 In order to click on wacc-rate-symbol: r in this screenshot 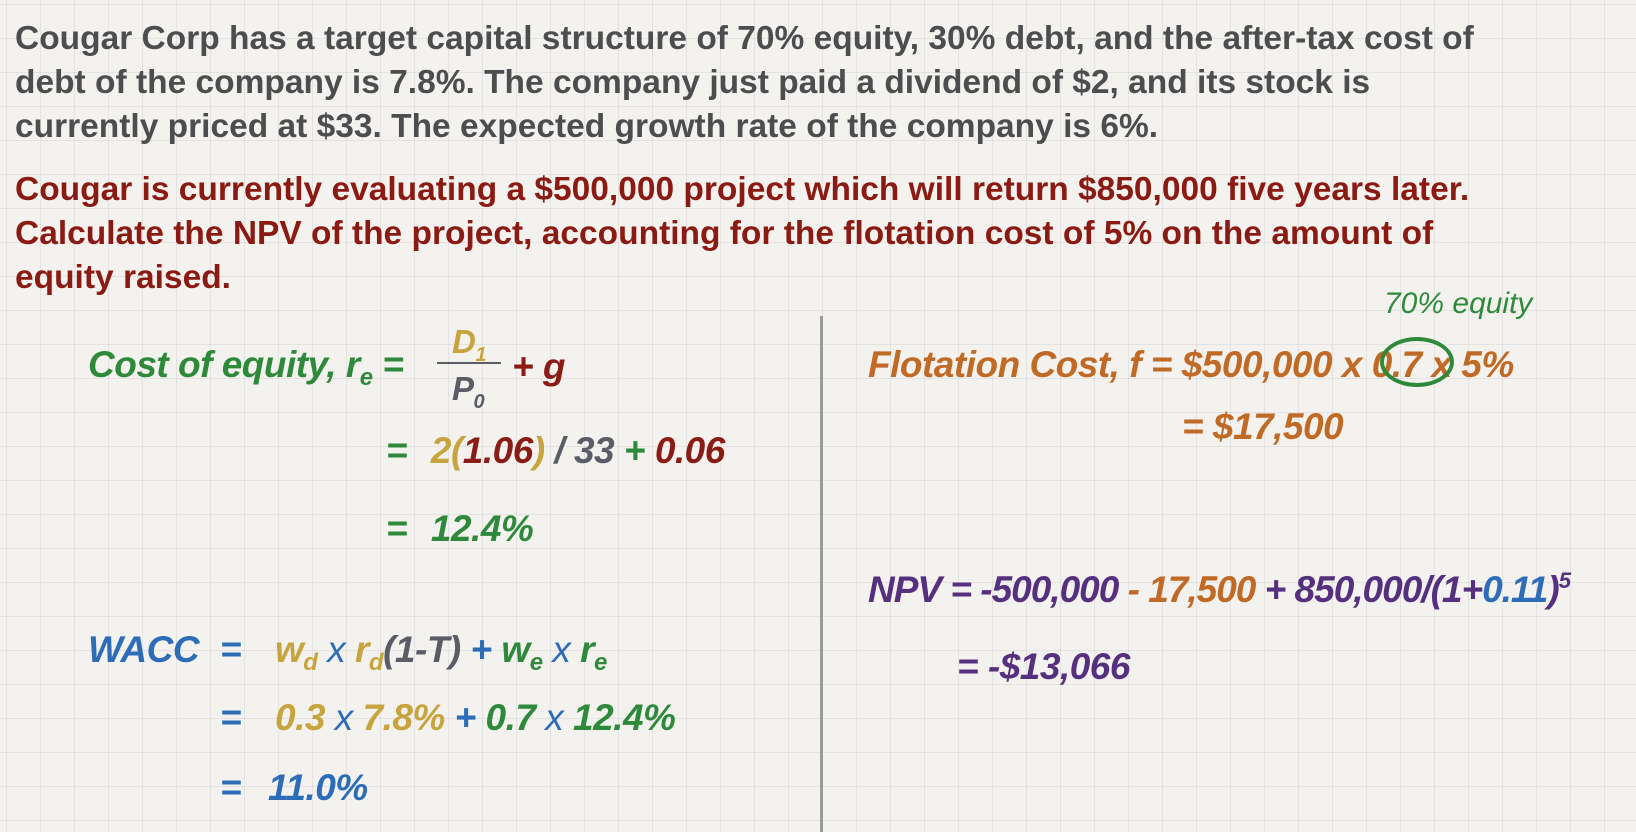, I will do `click(362, 649)`.